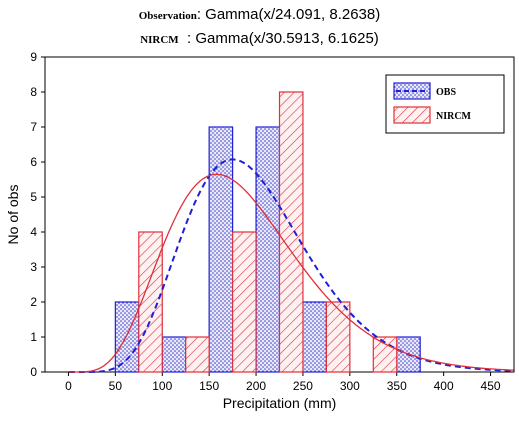  What do you see at coordinates (162, 386) in the screenshot?
I see `x-tick-label: 100` at bounding box center [162, 386].